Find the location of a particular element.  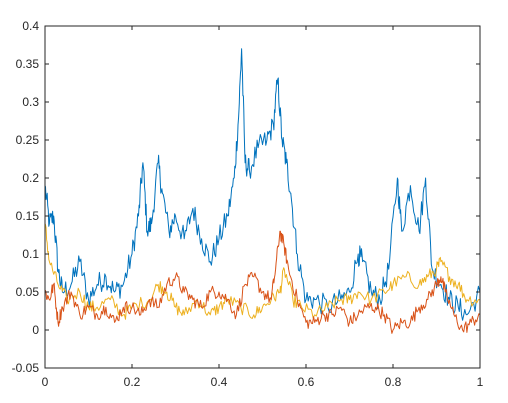

y-tick-label: 0.15 is located at coordinates (28, 216).